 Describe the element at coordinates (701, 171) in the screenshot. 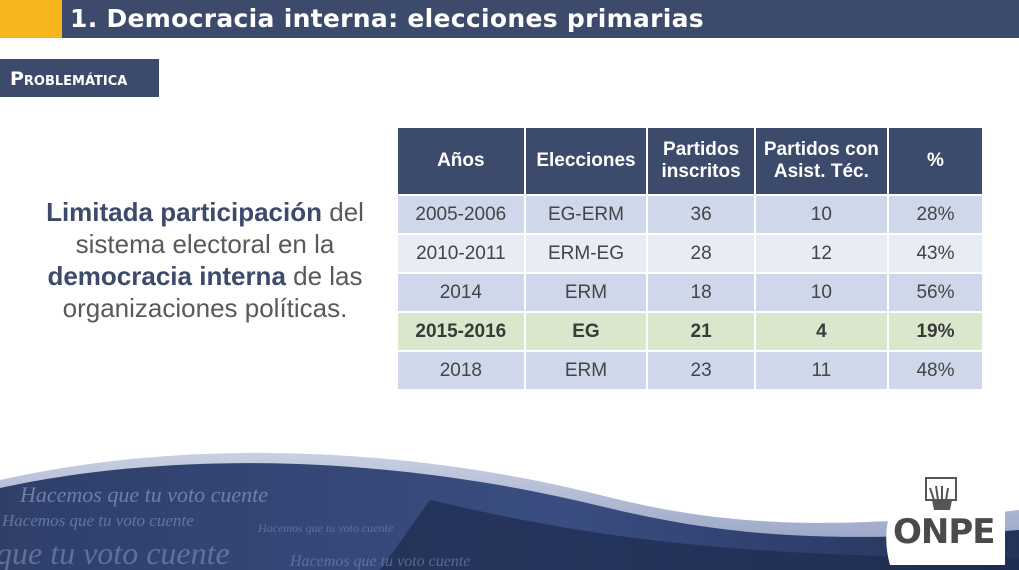

I see `header-partidos-inscritos-line-2: inscritos` at that location.